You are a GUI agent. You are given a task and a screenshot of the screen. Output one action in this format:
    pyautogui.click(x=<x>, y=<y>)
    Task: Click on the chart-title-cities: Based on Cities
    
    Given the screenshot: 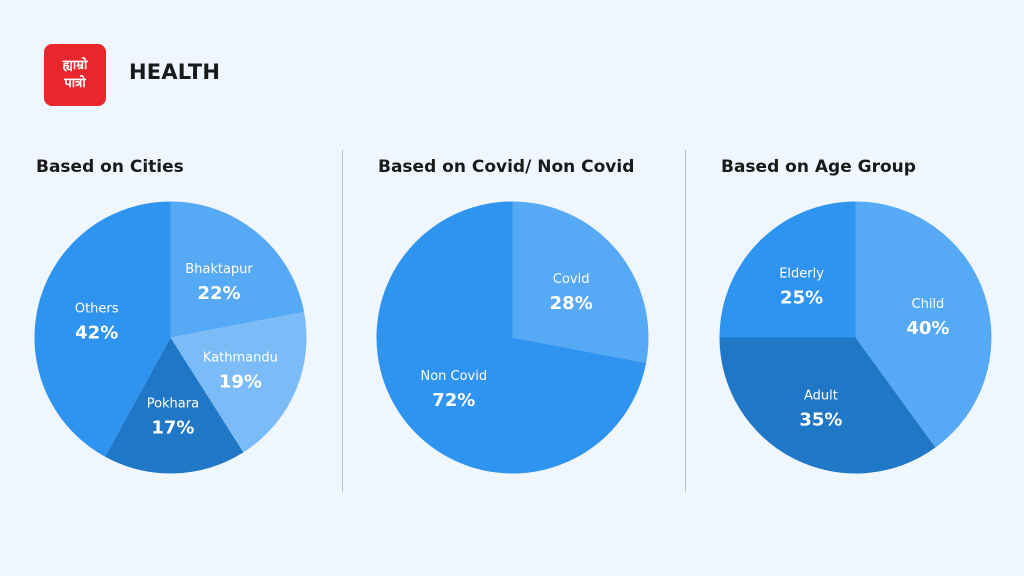 What is the action you would take?
    pyautogui.click(x=110, y=167)
    